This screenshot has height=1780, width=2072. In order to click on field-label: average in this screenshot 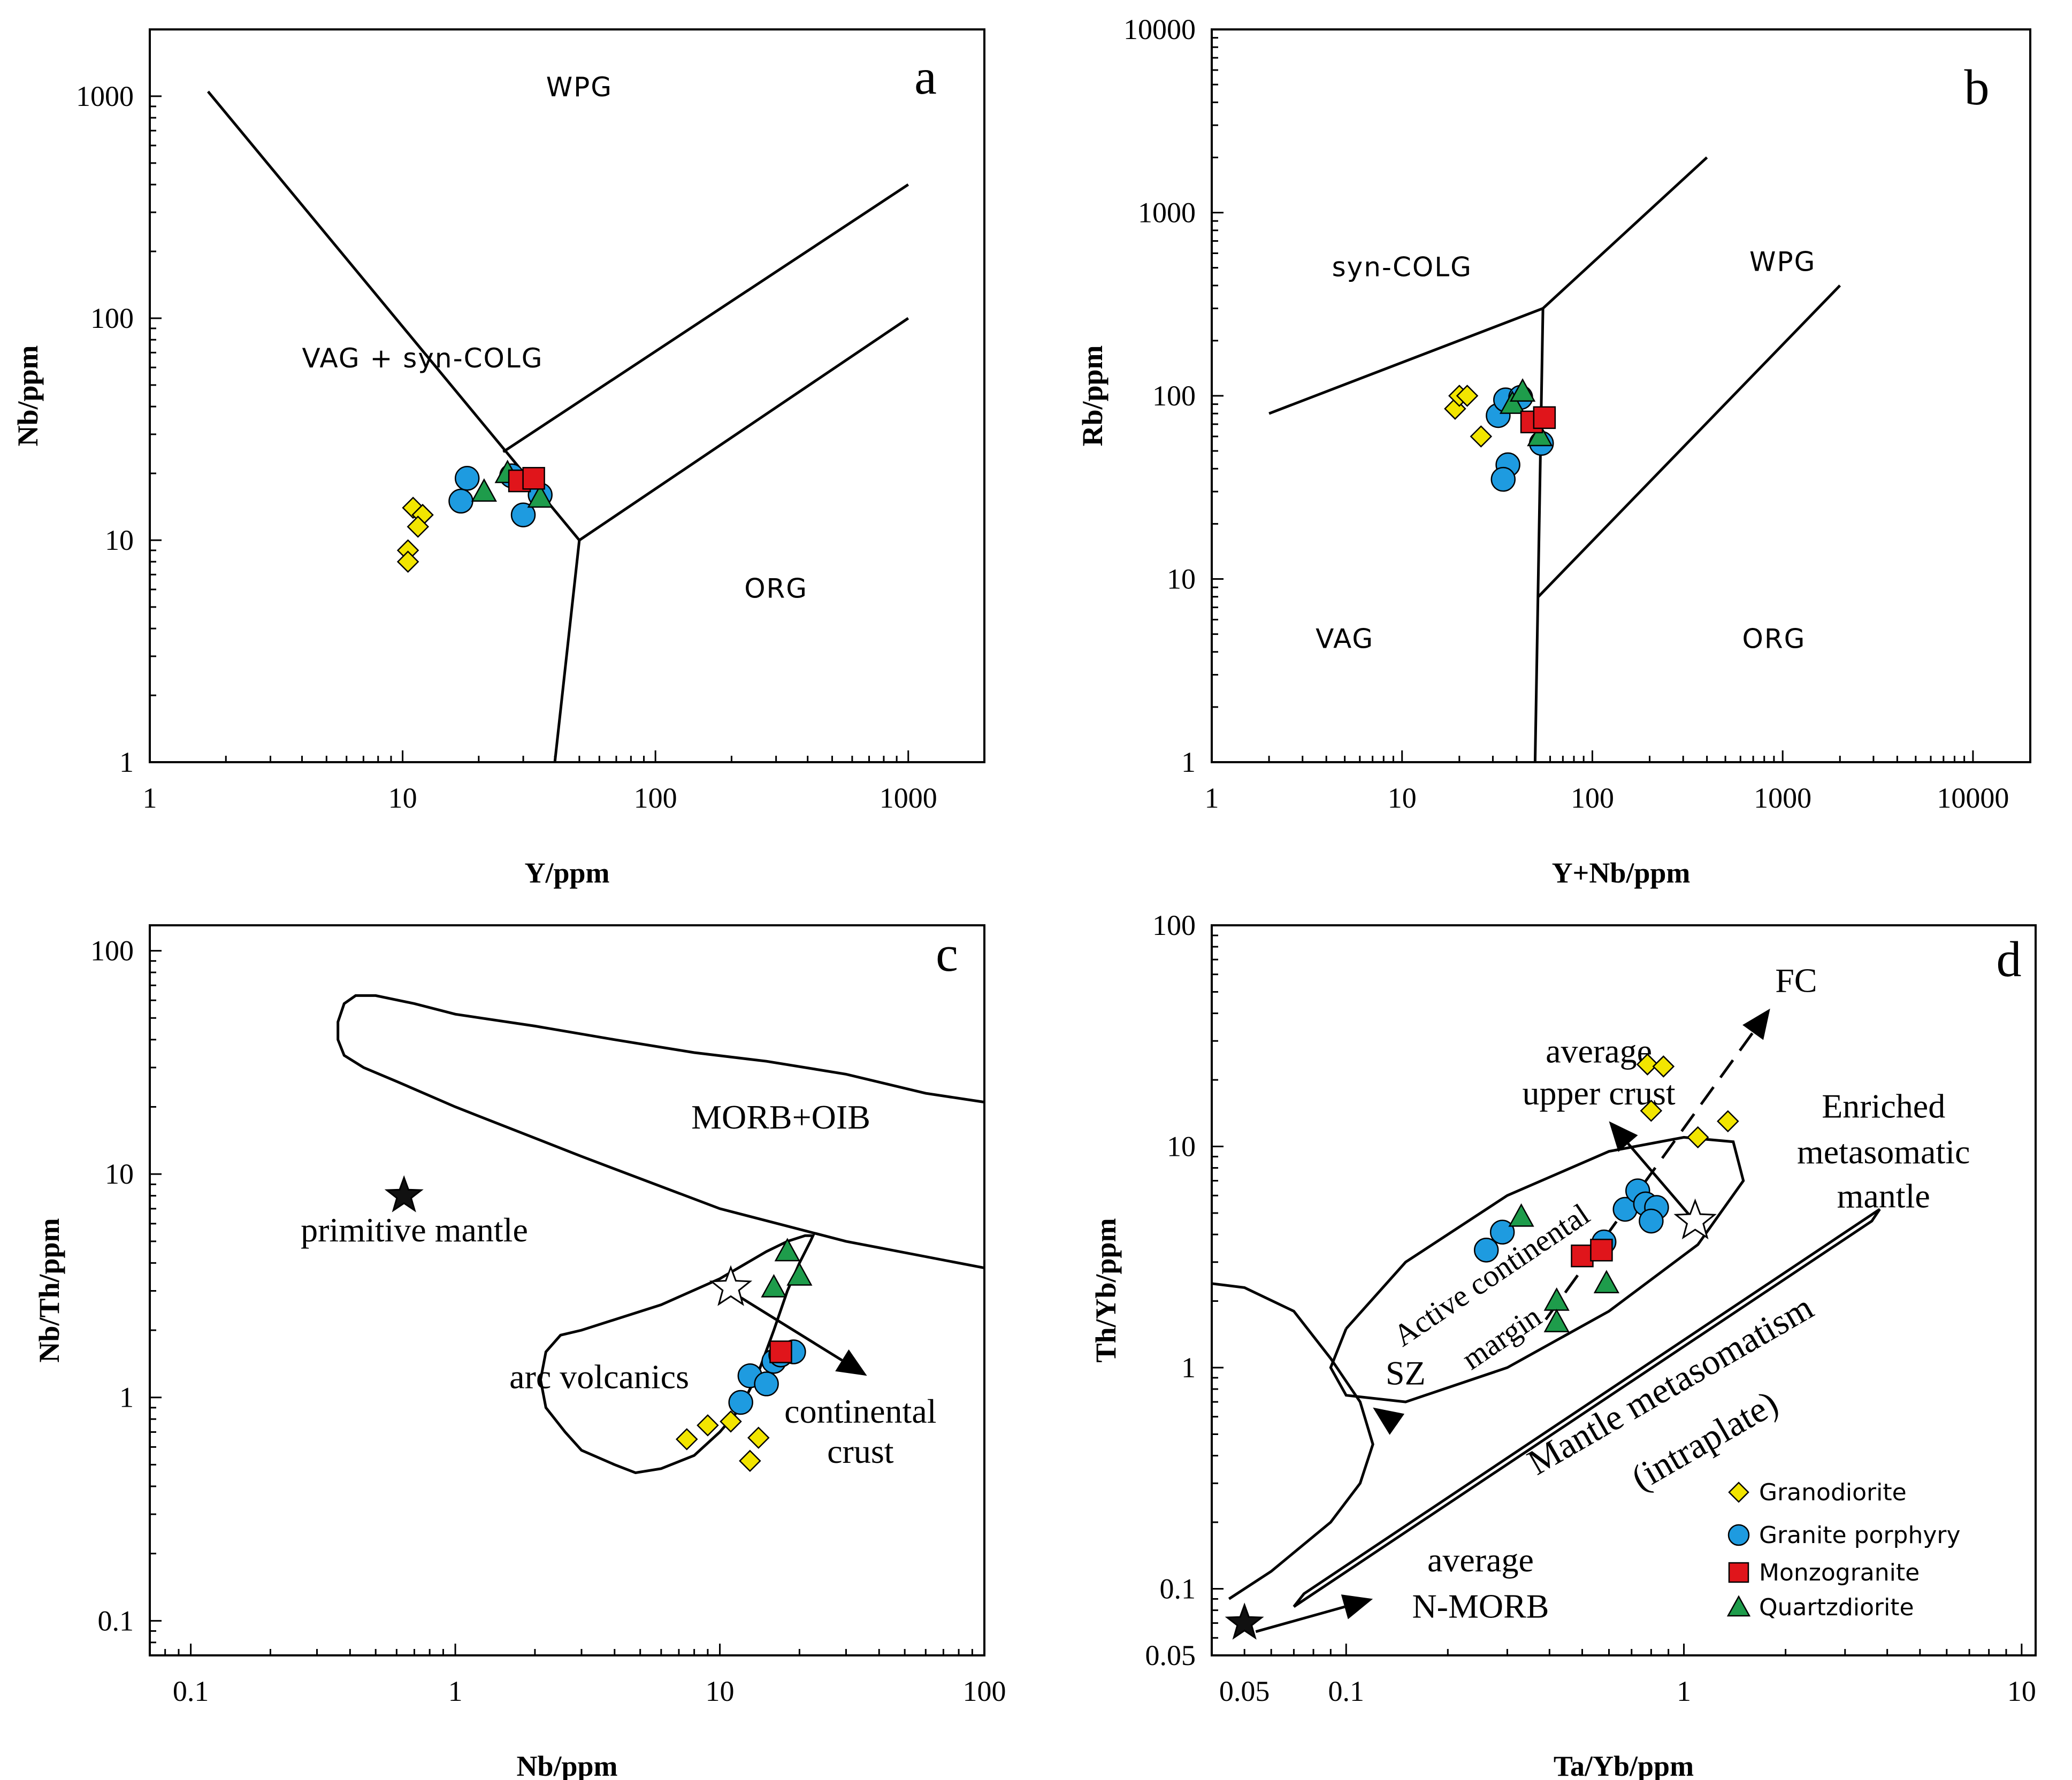, I will do `click(1599, 1051)`.